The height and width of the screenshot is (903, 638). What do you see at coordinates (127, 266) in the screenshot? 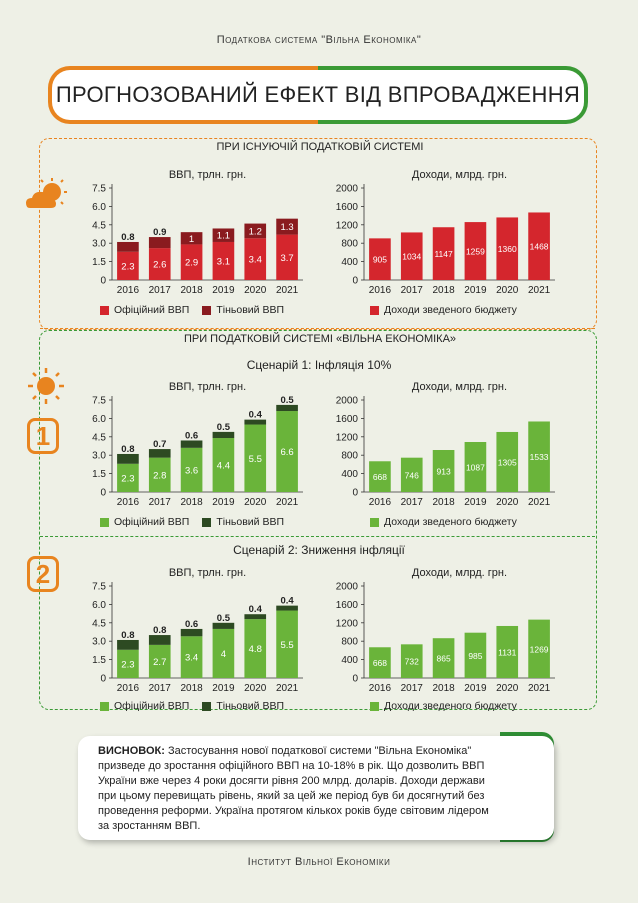
I see `bar-value-label: 2.3` at bounding box center [127, 266].